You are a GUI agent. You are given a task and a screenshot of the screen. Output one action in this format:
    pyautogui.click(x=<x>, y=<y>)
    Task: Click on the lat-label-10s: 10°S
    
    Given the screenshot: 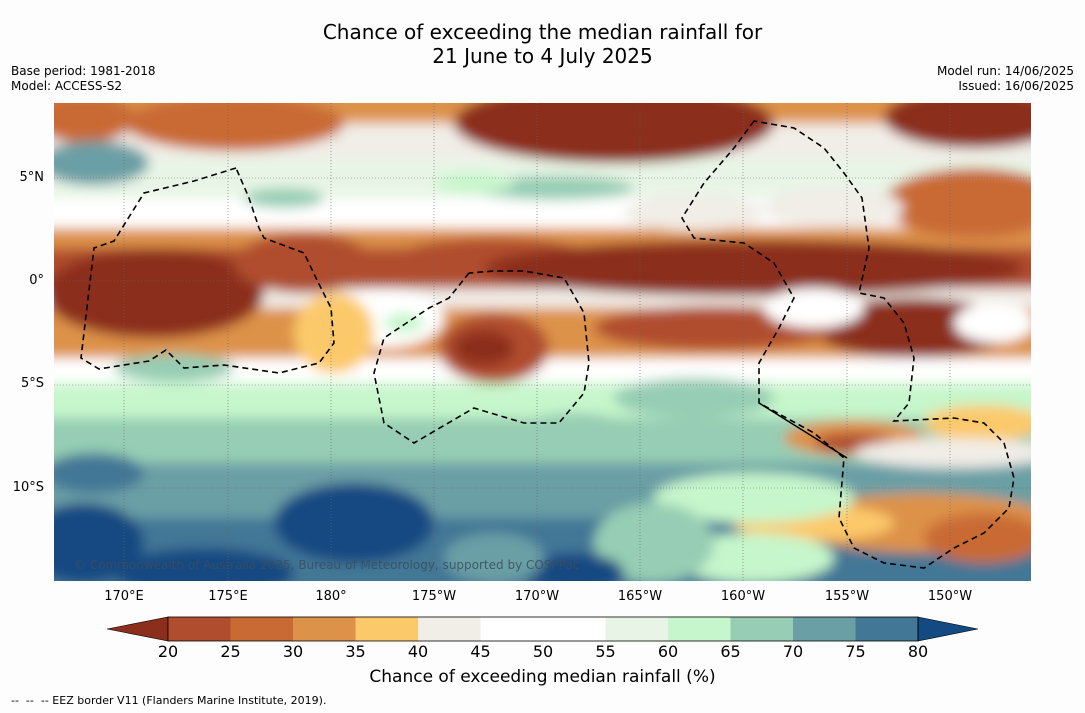 What is the action you would take?
    pyautogui.click(x=28, y=487)
    